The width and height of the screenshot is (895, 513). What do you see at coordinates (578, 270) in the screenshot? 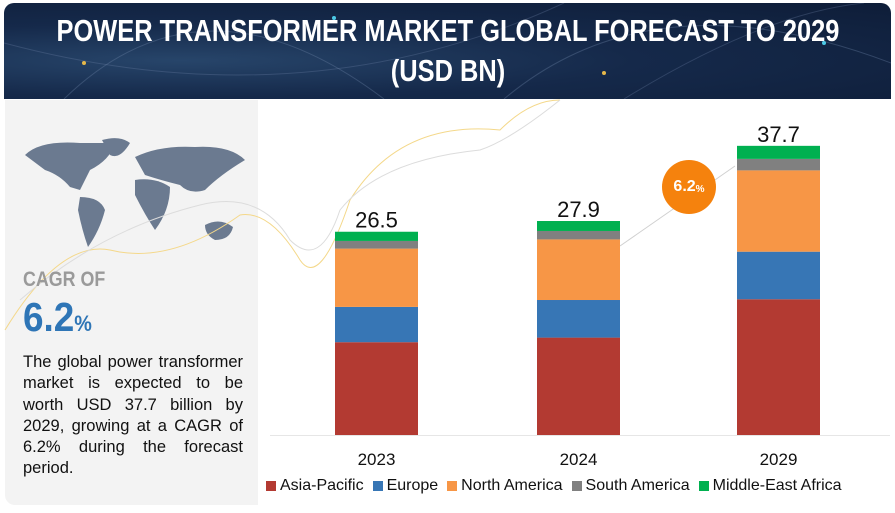
I see `bar-segment-north-america-2024` at bounding box center [578, 270].